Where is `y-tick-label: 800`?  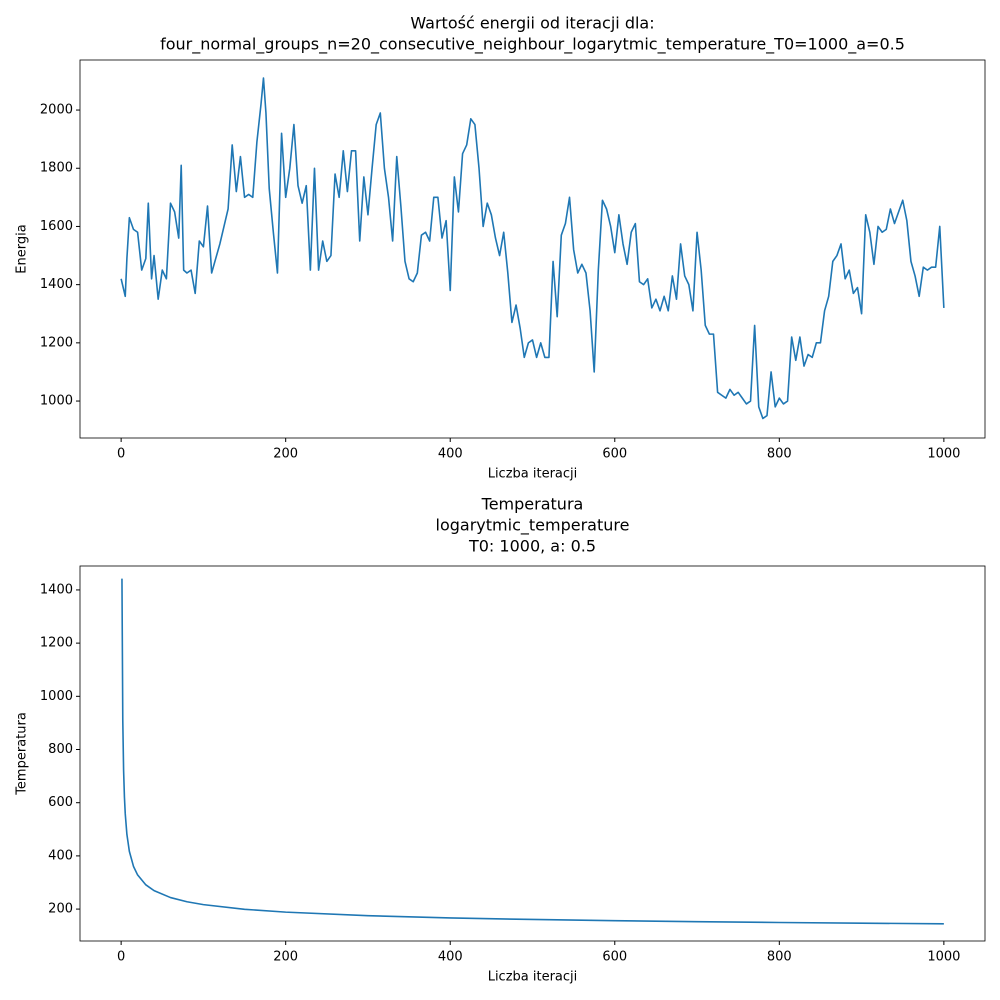 y-tick-label: 800 is located at coordinates (60, 749).